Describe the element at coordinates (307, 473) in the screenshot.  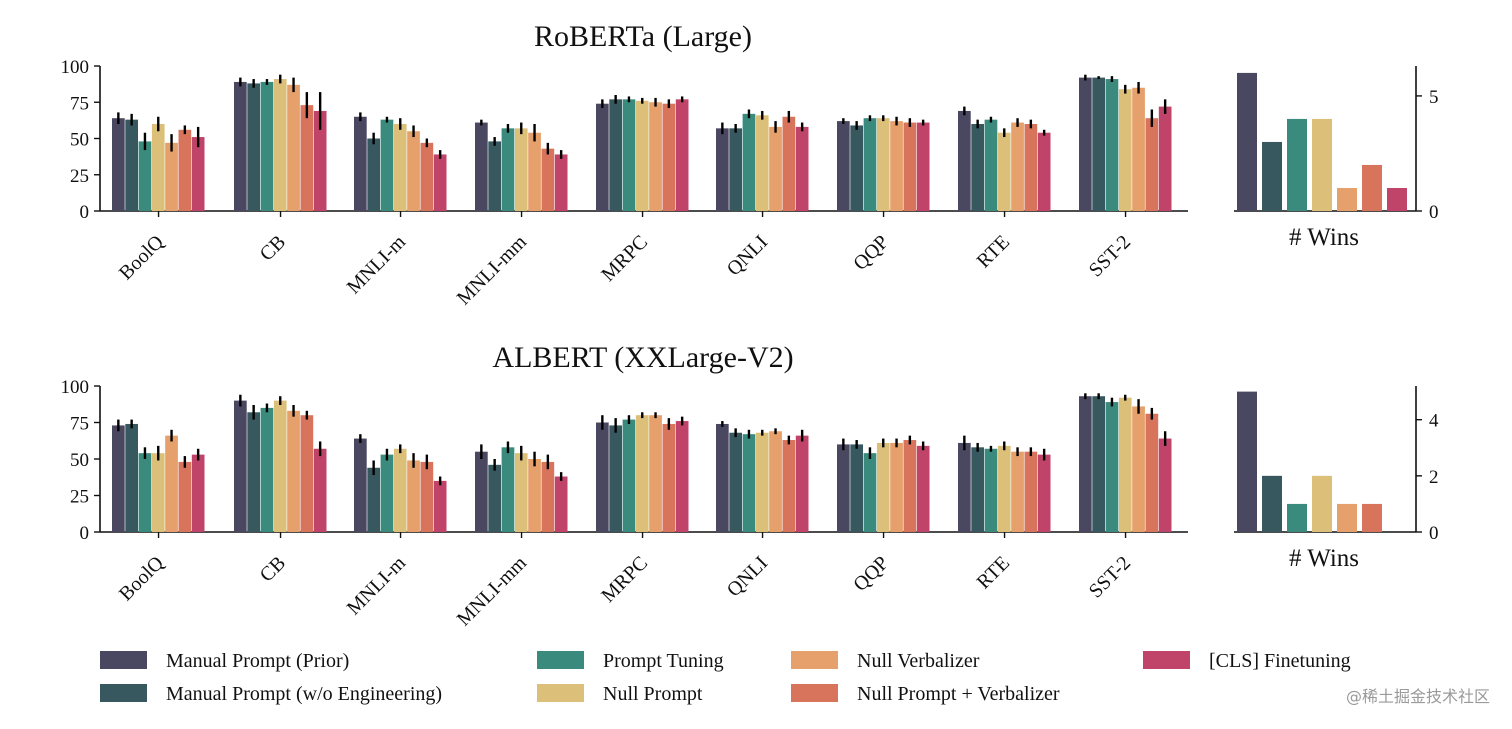
I see `bar-cb-null-prompt-verbalizer` at that location.